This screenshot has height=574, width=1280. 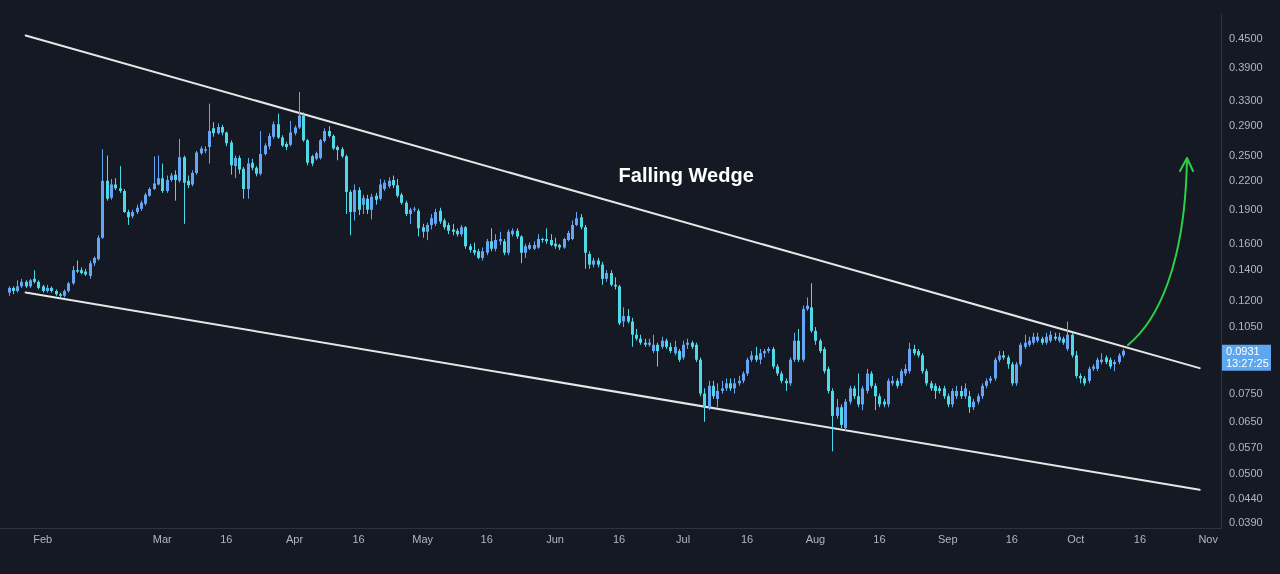 I want to click on y-tick-label: 0.1050, so click(x=1246, y=326).